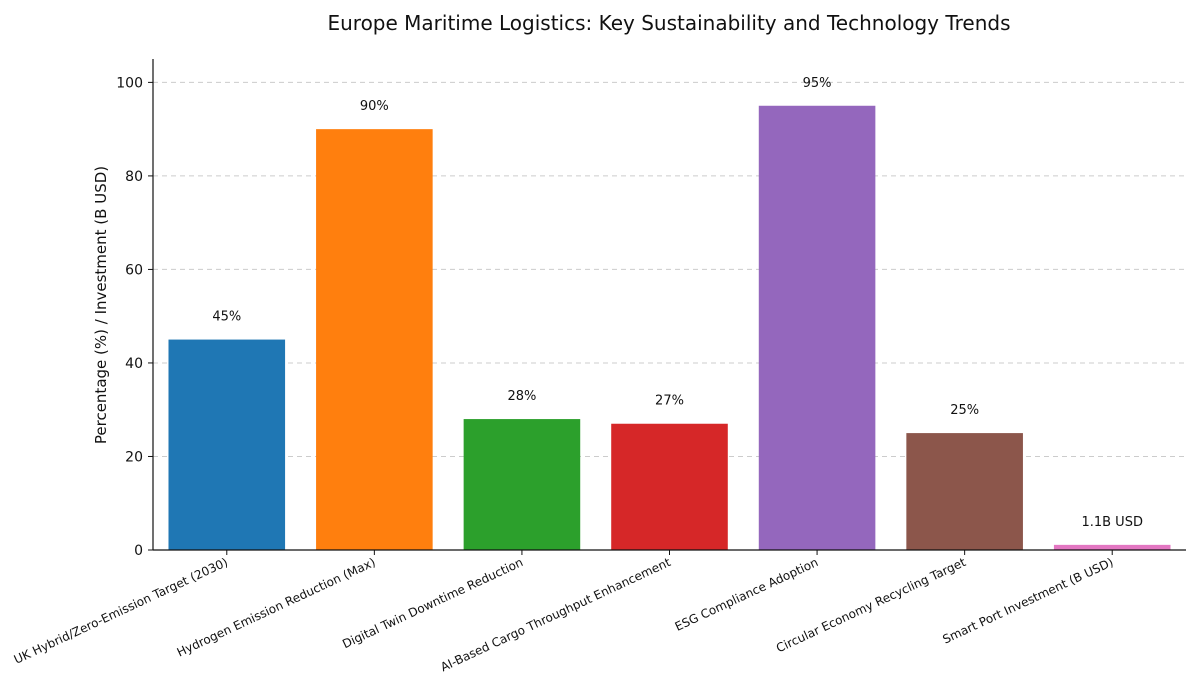 This screenshot has height=700, width=1200. What do you see at coordinates (1112, 522) in the screenshot?
I see `data-label: 1.1B USD` at bounding box center [1112, 522].